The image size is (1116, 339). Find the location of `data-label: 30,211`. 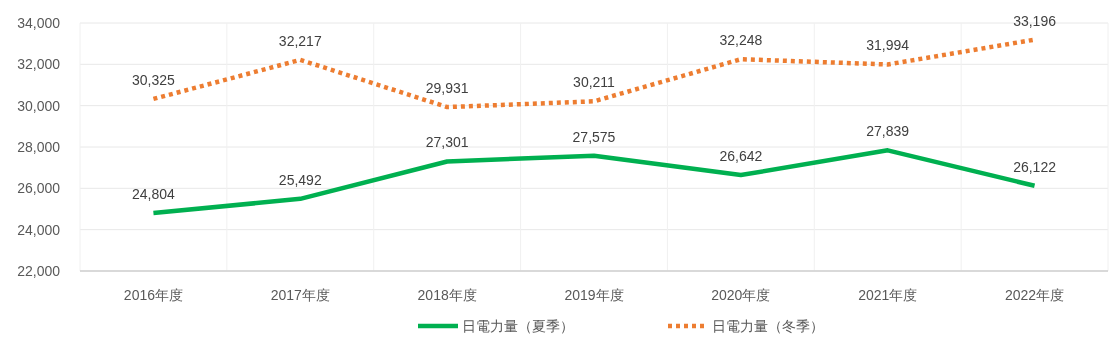

data-label: 30,211 is located at coordinates (594, 82).